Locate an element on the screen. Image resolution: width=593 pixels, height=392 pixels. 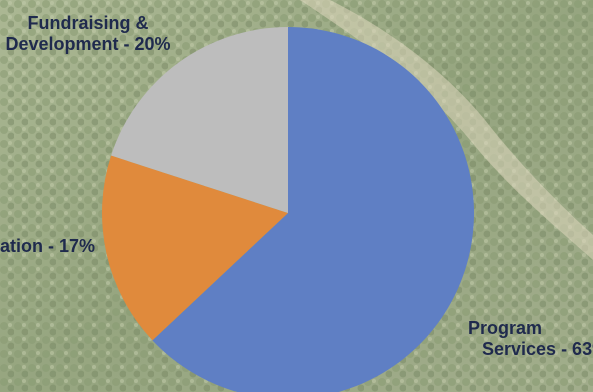
pie-slice-administration is located at coordinates (195, 248).